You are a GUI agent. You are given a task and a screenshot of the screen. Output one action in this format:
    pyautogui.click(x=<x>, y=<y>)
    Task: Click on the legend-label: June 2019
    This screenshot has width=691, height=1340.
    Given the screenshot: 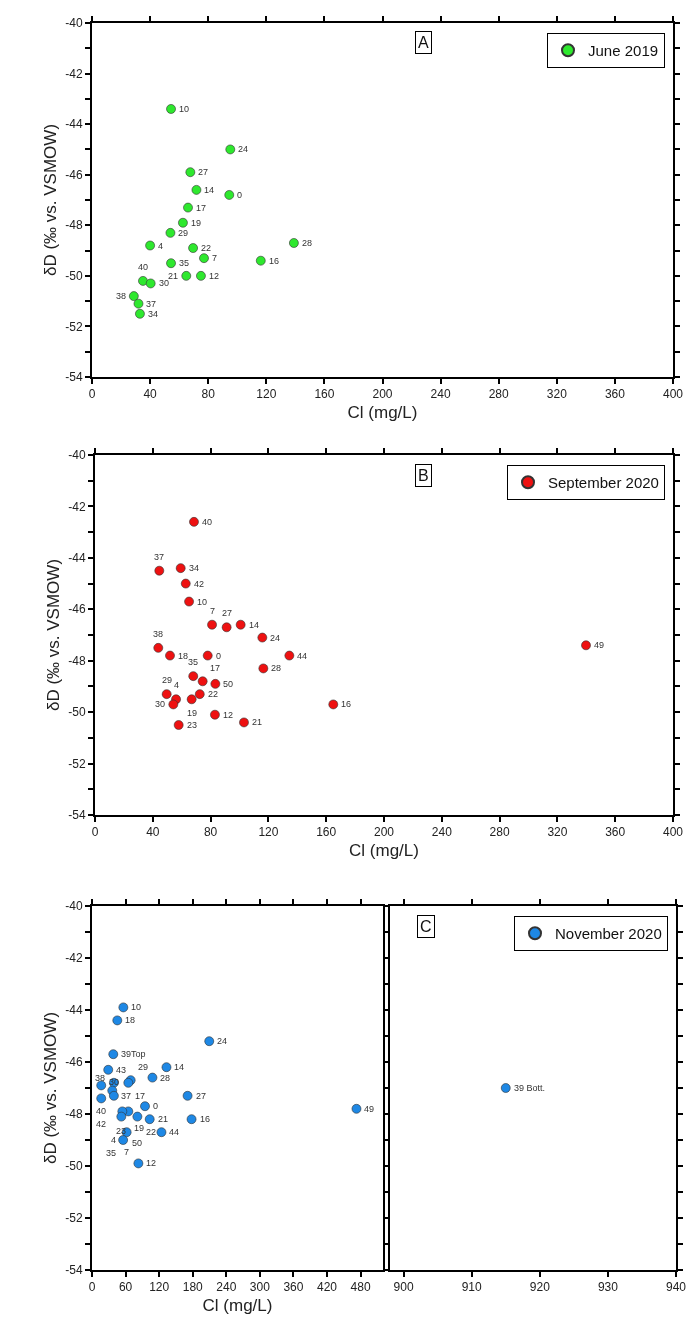 What is the action you would take?
    pyautogui.click(x=623, y=51)
    